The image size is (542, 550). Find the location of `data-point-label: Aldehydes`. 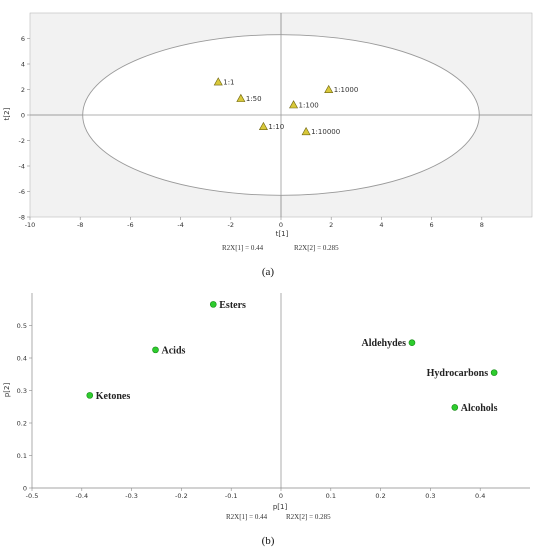

data-point-label: Aldehydes is located at coordinates (384, 343).